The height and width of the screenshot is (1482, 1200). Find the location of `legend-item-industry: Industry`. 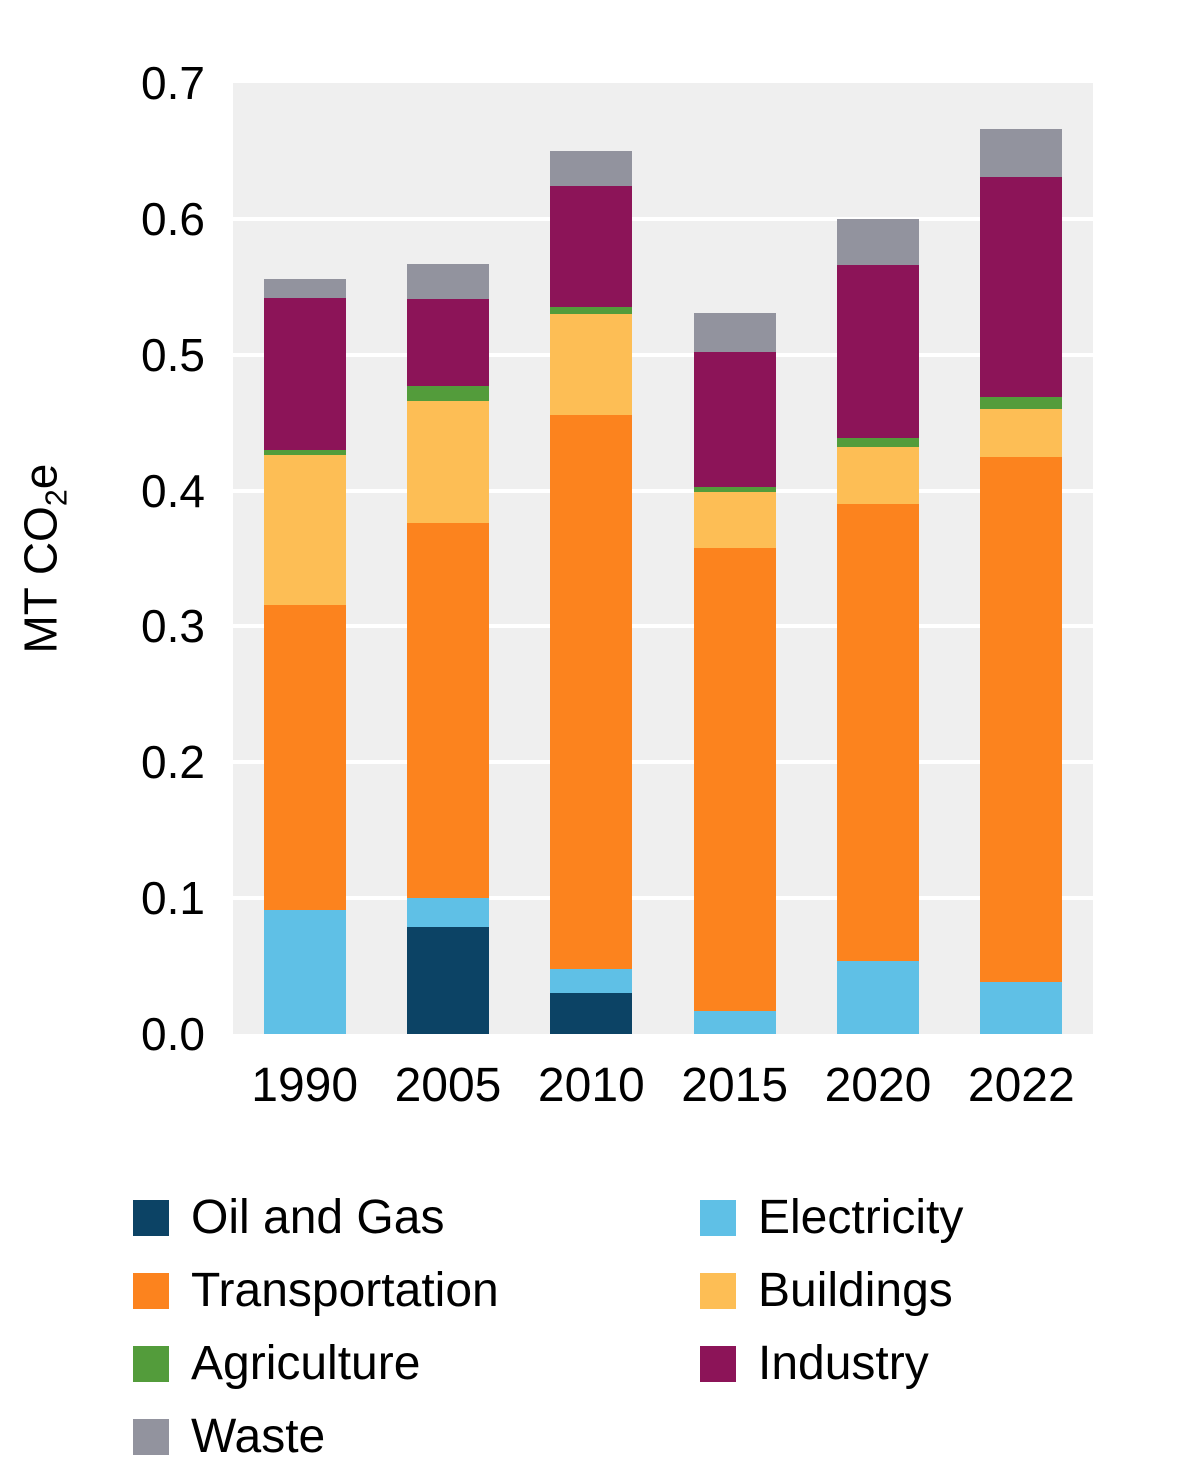

legend-item-industry: Industry is located at coordinates (831, 1364).